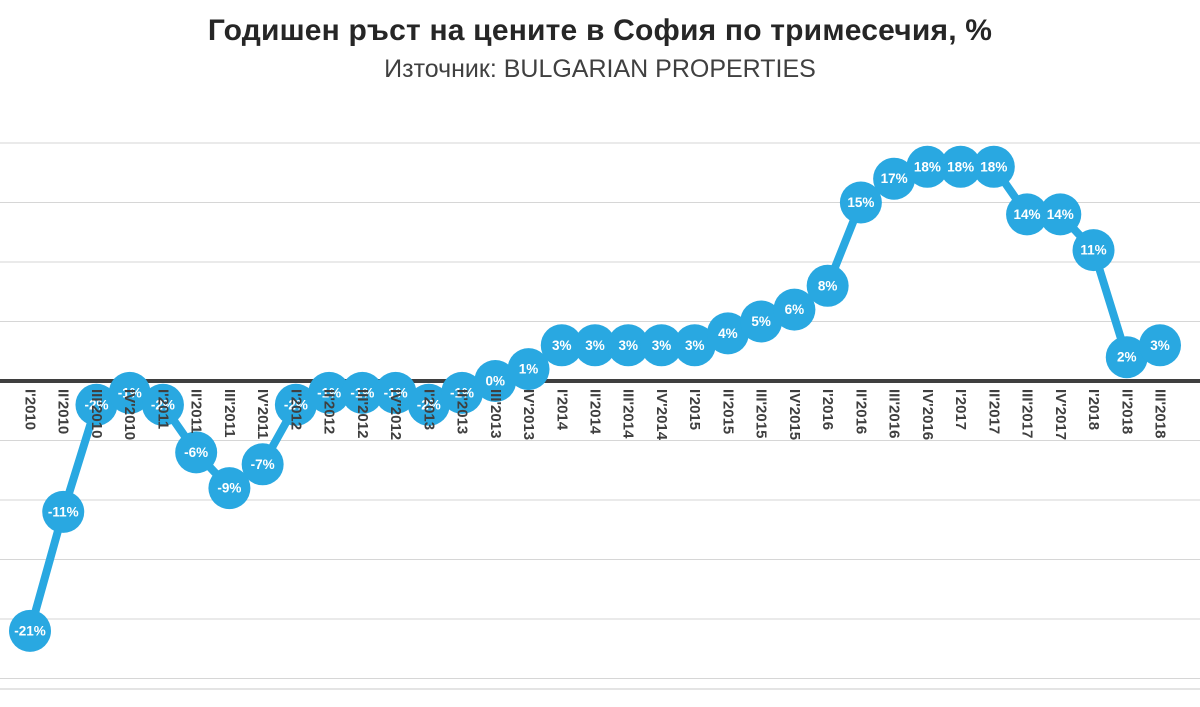  Describe the element at coordinates (196, 411) in the screenshot. I see `x-axis-label: II'2011` at that location.